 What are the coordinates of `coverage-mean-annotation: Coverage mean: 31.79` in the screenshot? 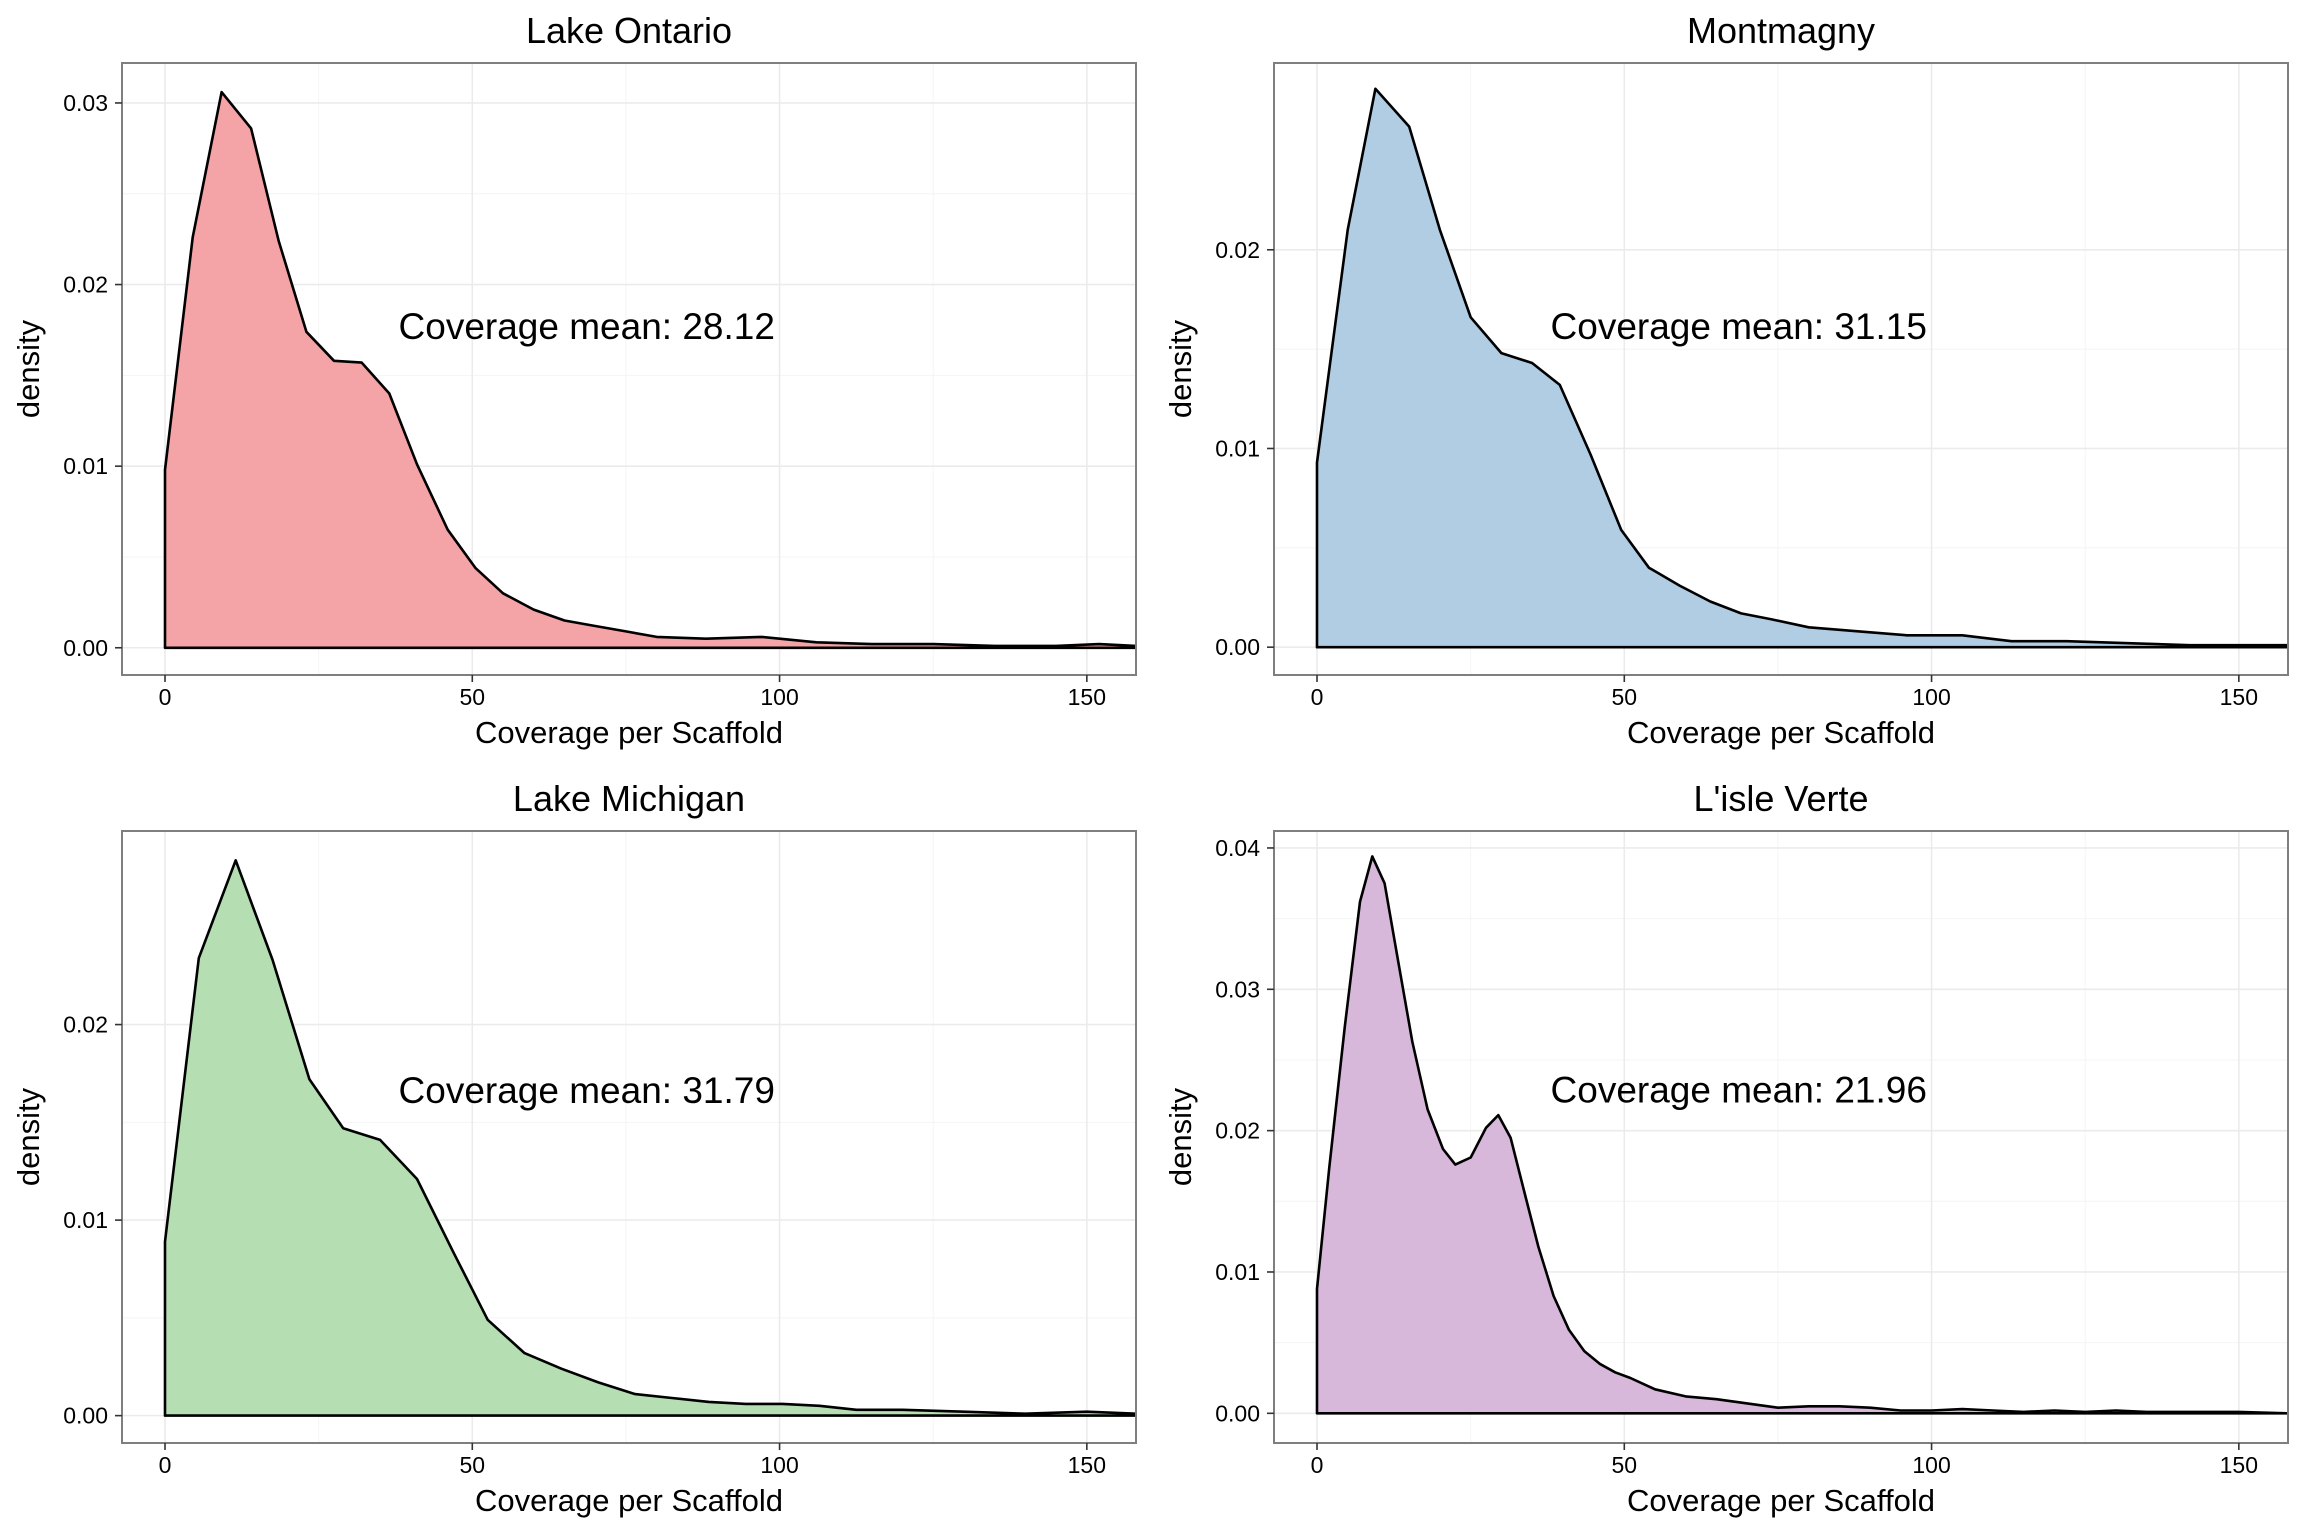 It's located at (587, 1090).